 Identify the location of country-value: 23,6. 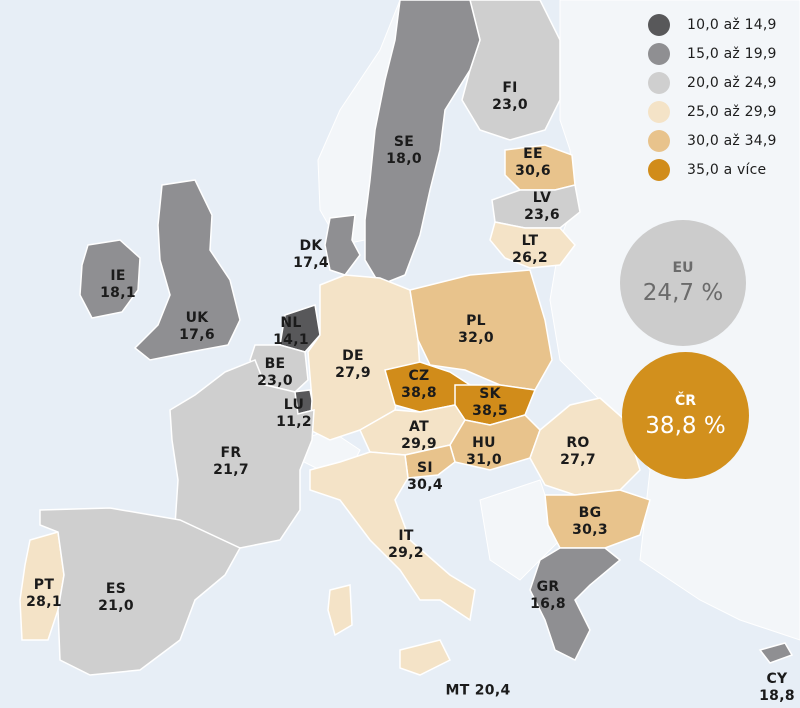
(542, 215).